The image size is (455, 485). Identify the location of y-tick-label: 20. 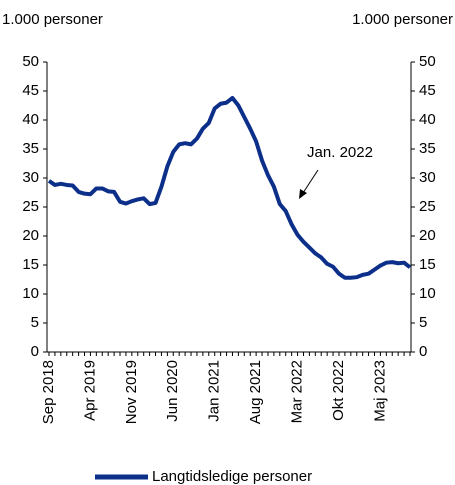
(30, 235).